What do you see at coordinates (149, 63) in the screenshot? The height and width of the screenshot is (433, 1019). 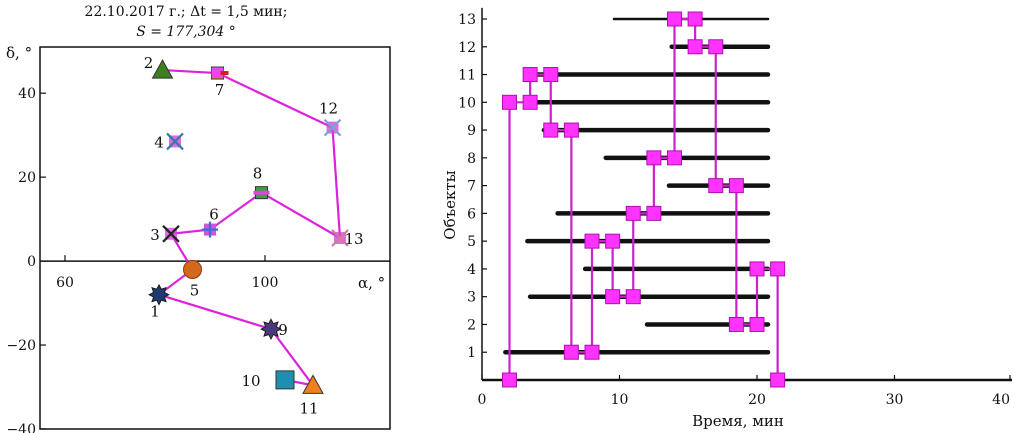 I see `point-label-2: 2` at bounding box center [149, 63].